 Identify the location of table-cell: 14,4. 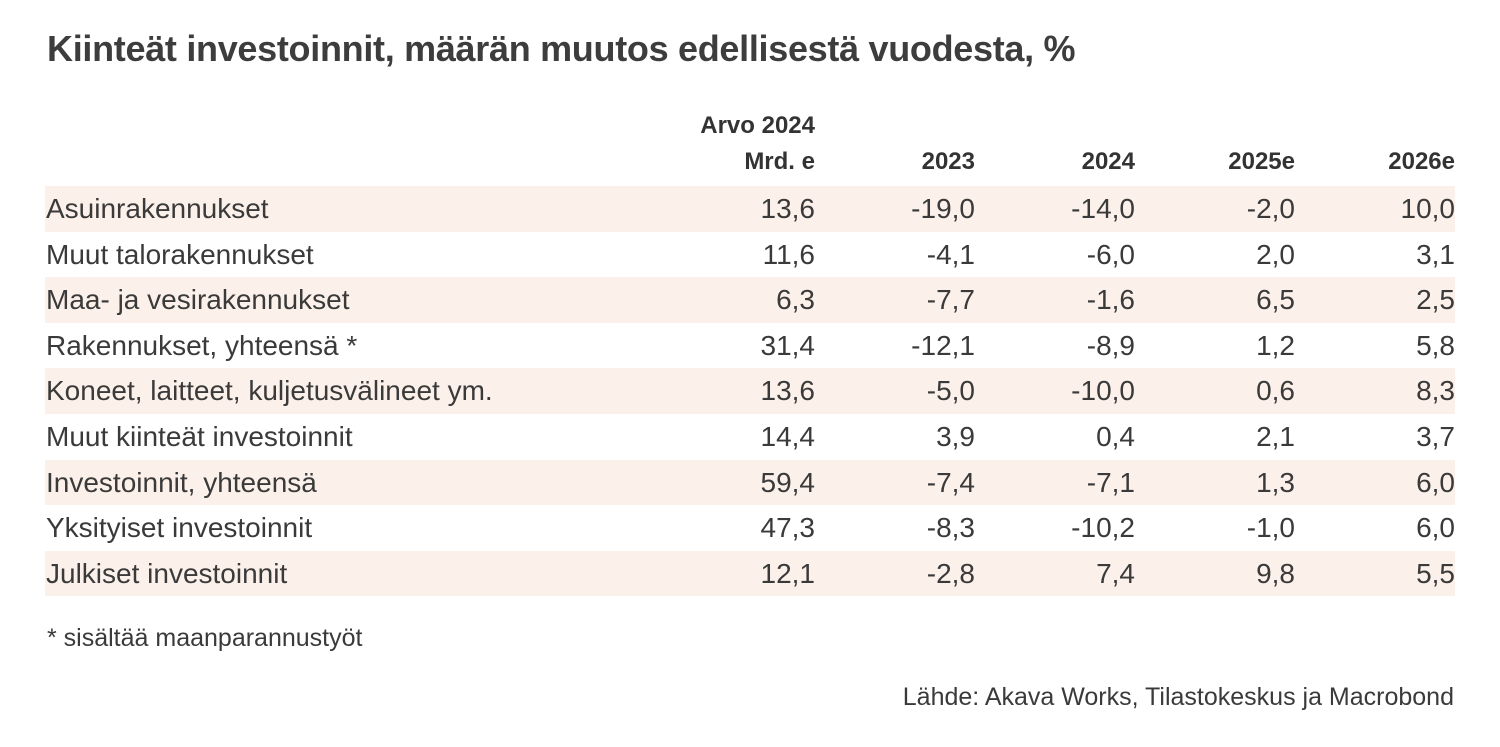
(788, 436).